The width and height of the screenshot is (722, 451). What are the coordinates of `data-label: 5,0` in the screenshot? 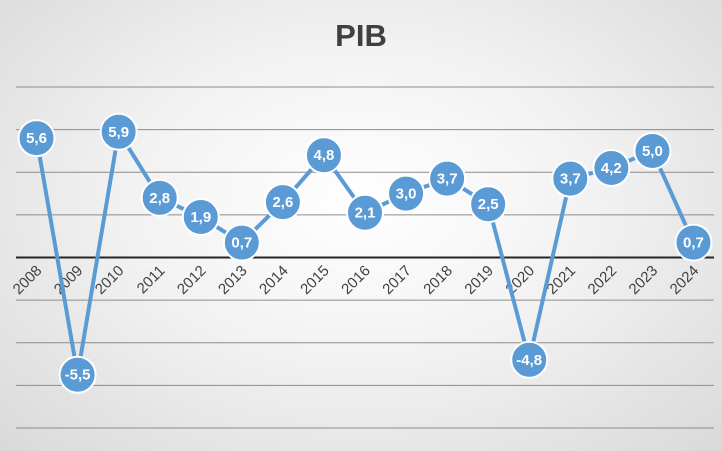 It's located at (652, 151).